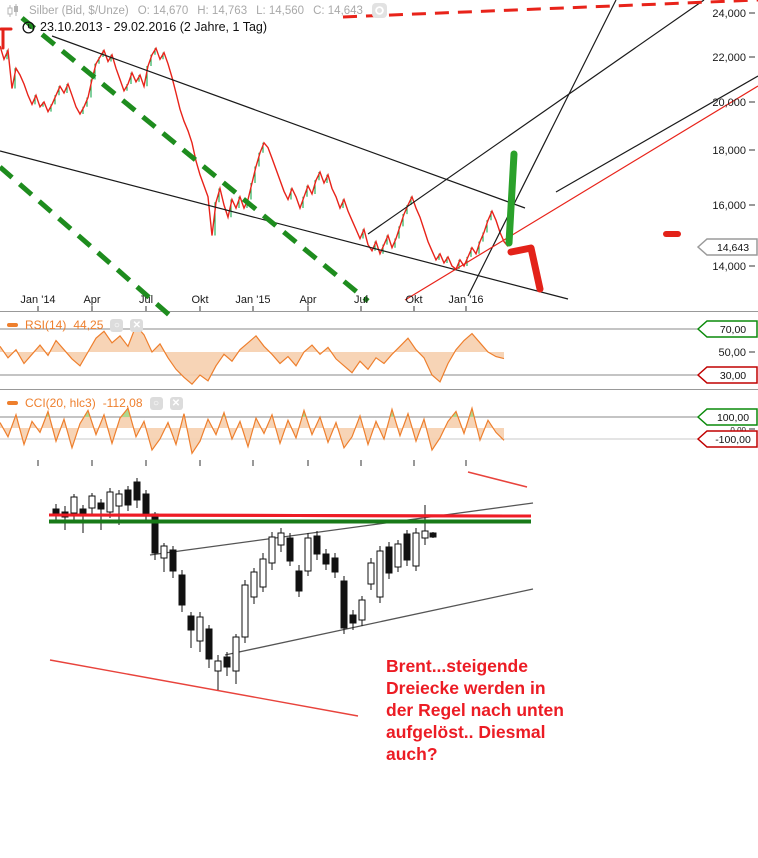 Image resolution: width=758 pixels, height=858 pixels. What do you see at coordinates (338, 10) in the screenshot?
I see `ohlc-close: C: 14,643` at bounding box center [338, 10].